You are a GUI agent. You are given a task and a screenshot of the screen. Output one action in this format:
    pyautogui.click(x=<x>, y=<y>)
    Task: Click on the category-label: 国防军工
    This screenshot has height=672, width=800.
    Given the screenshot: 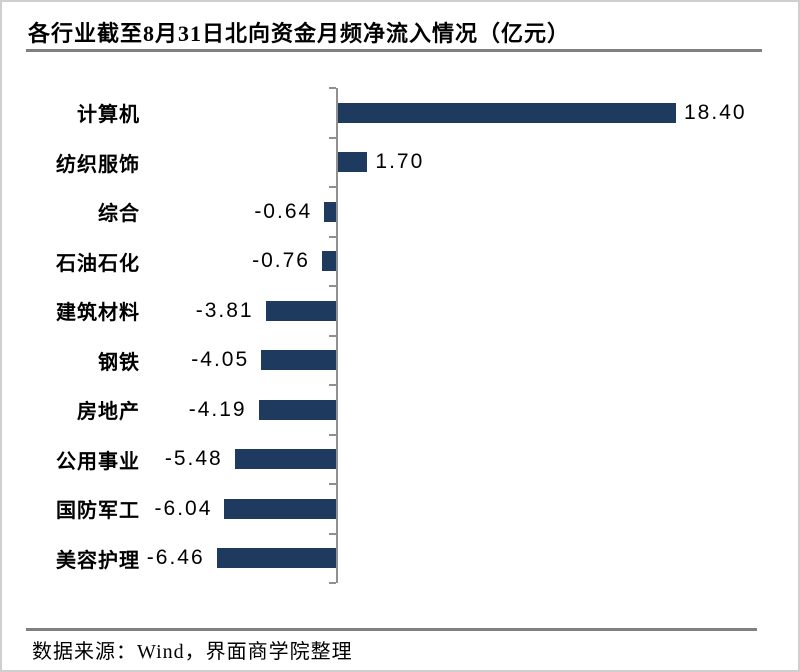 What is the action you would take?
    pyautogui.click(x=98, y=511)
    